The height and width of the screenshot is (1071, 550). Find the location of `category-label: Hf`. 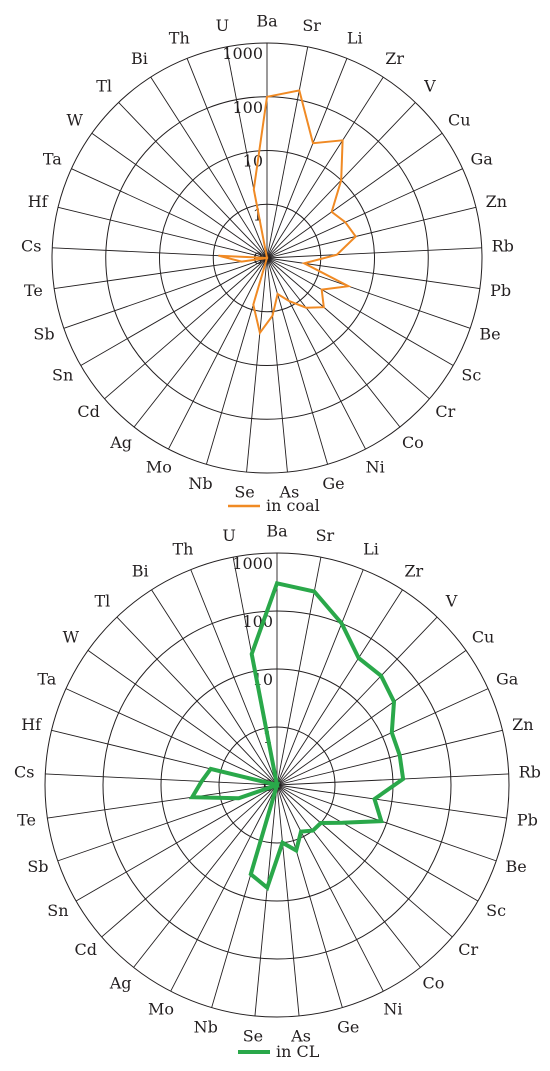

category-label: Hf is located at coordinates (31, 724).